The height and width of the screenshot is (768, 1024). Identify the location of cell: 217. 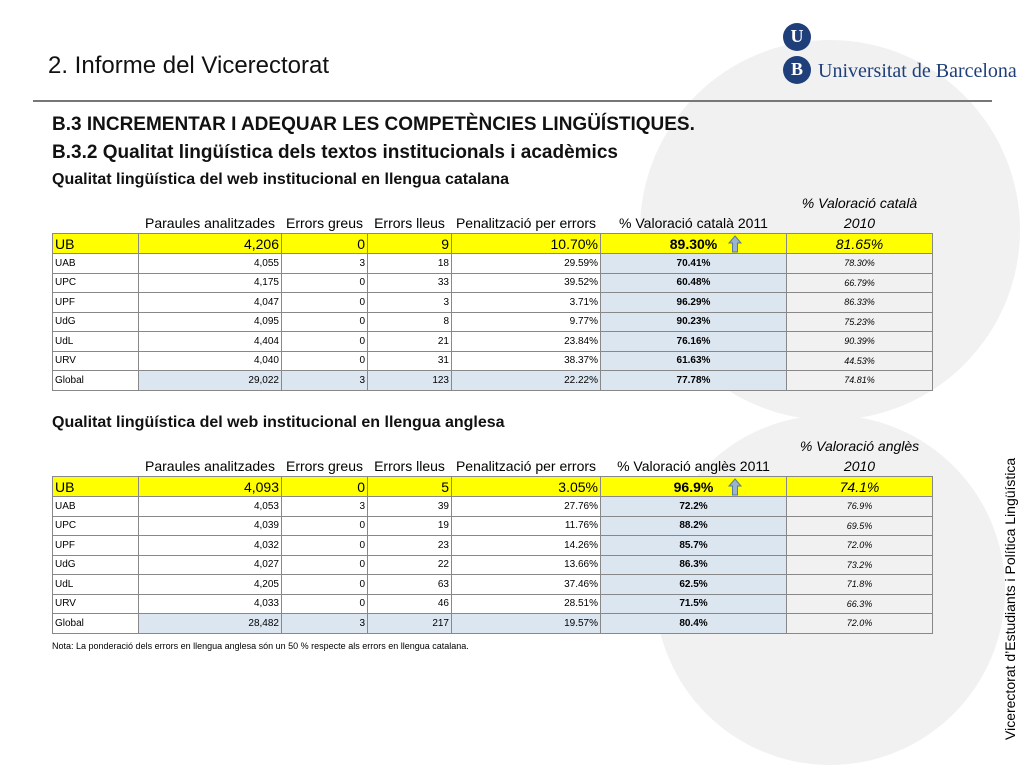
(409, 623).